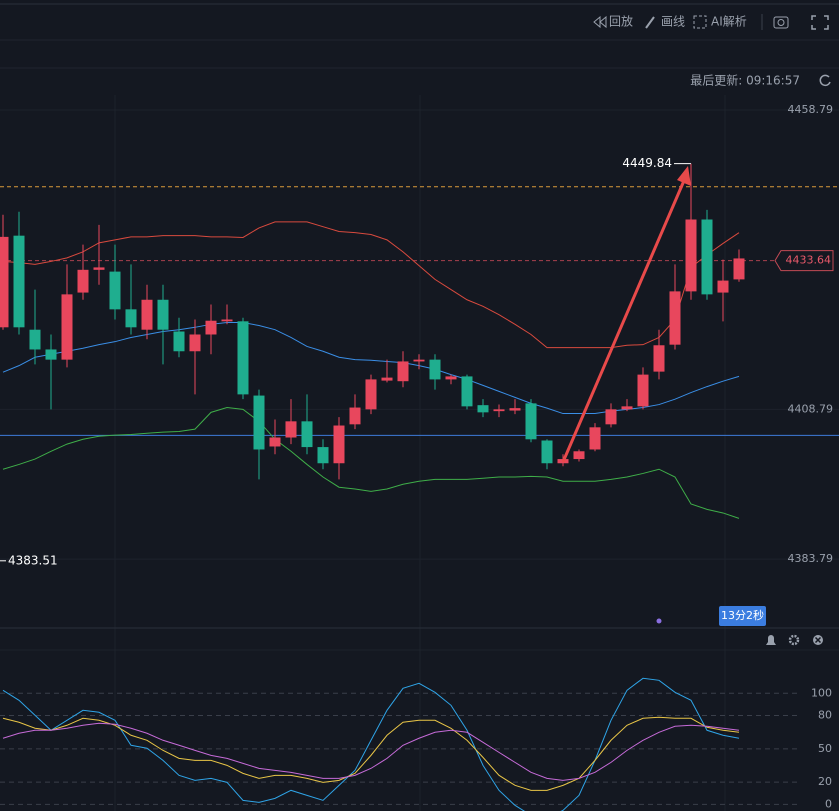  Describe the element at coordinates (700, 22) in the screenshot. I see `ai-icon` at that location.